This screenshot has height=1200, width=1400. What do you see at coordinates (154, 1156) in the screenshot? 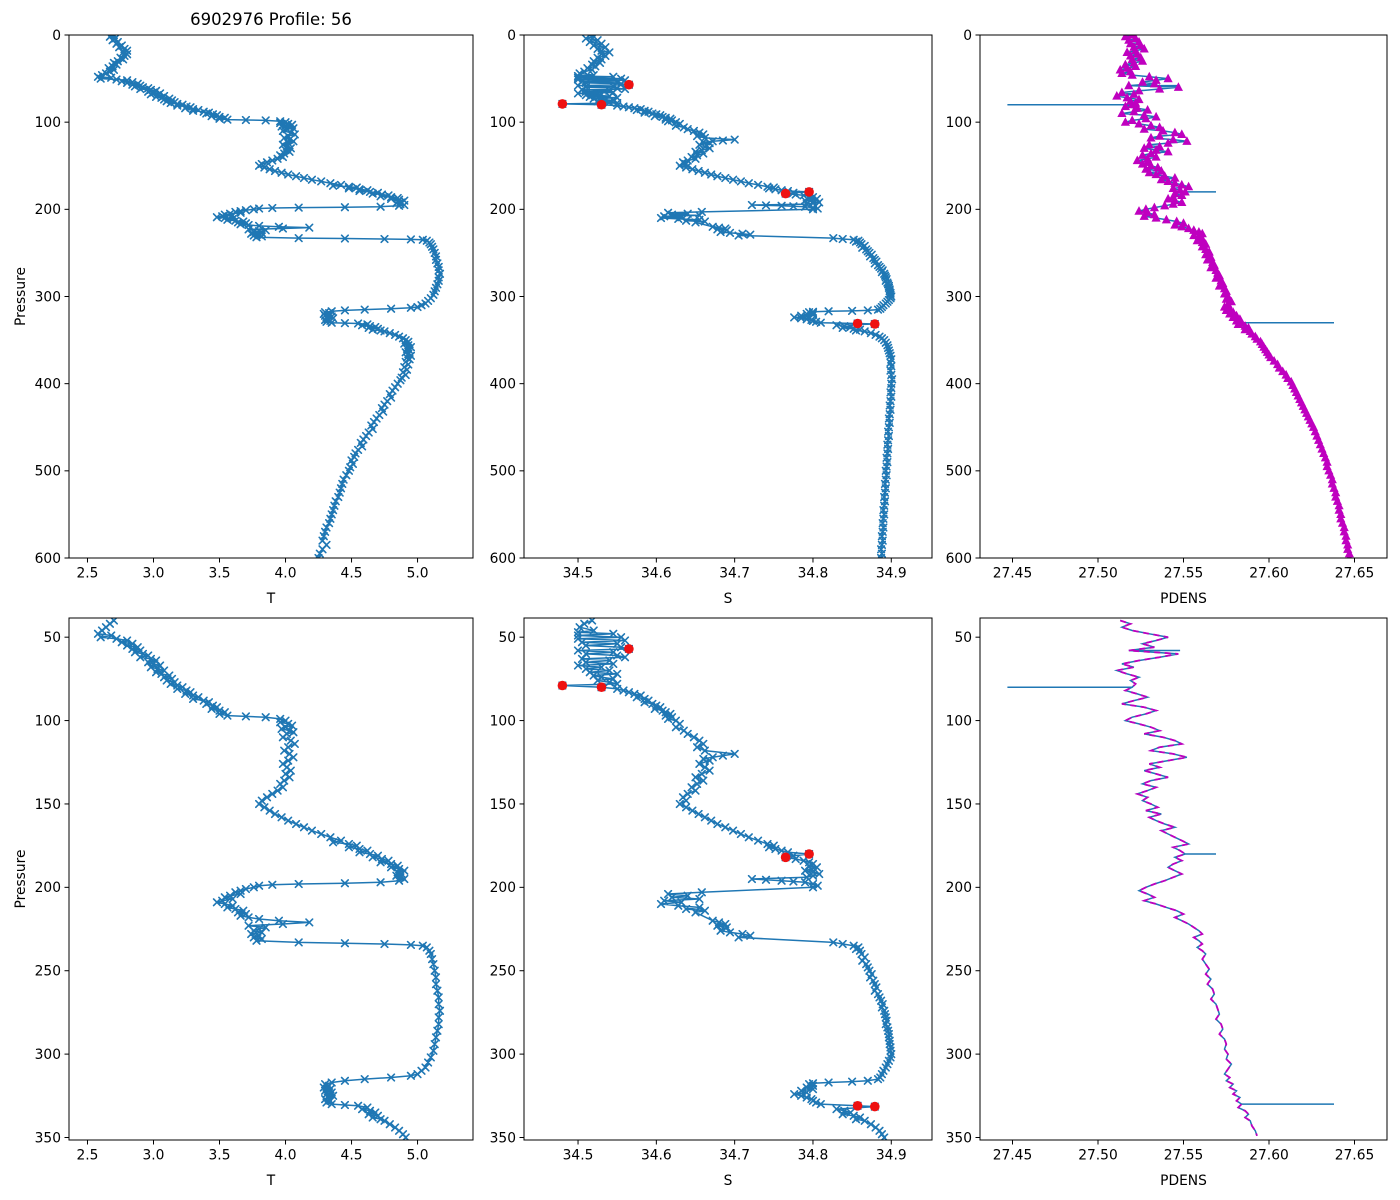
I see `x-tick-label: 3.0` at bounding box center [154, 1156].